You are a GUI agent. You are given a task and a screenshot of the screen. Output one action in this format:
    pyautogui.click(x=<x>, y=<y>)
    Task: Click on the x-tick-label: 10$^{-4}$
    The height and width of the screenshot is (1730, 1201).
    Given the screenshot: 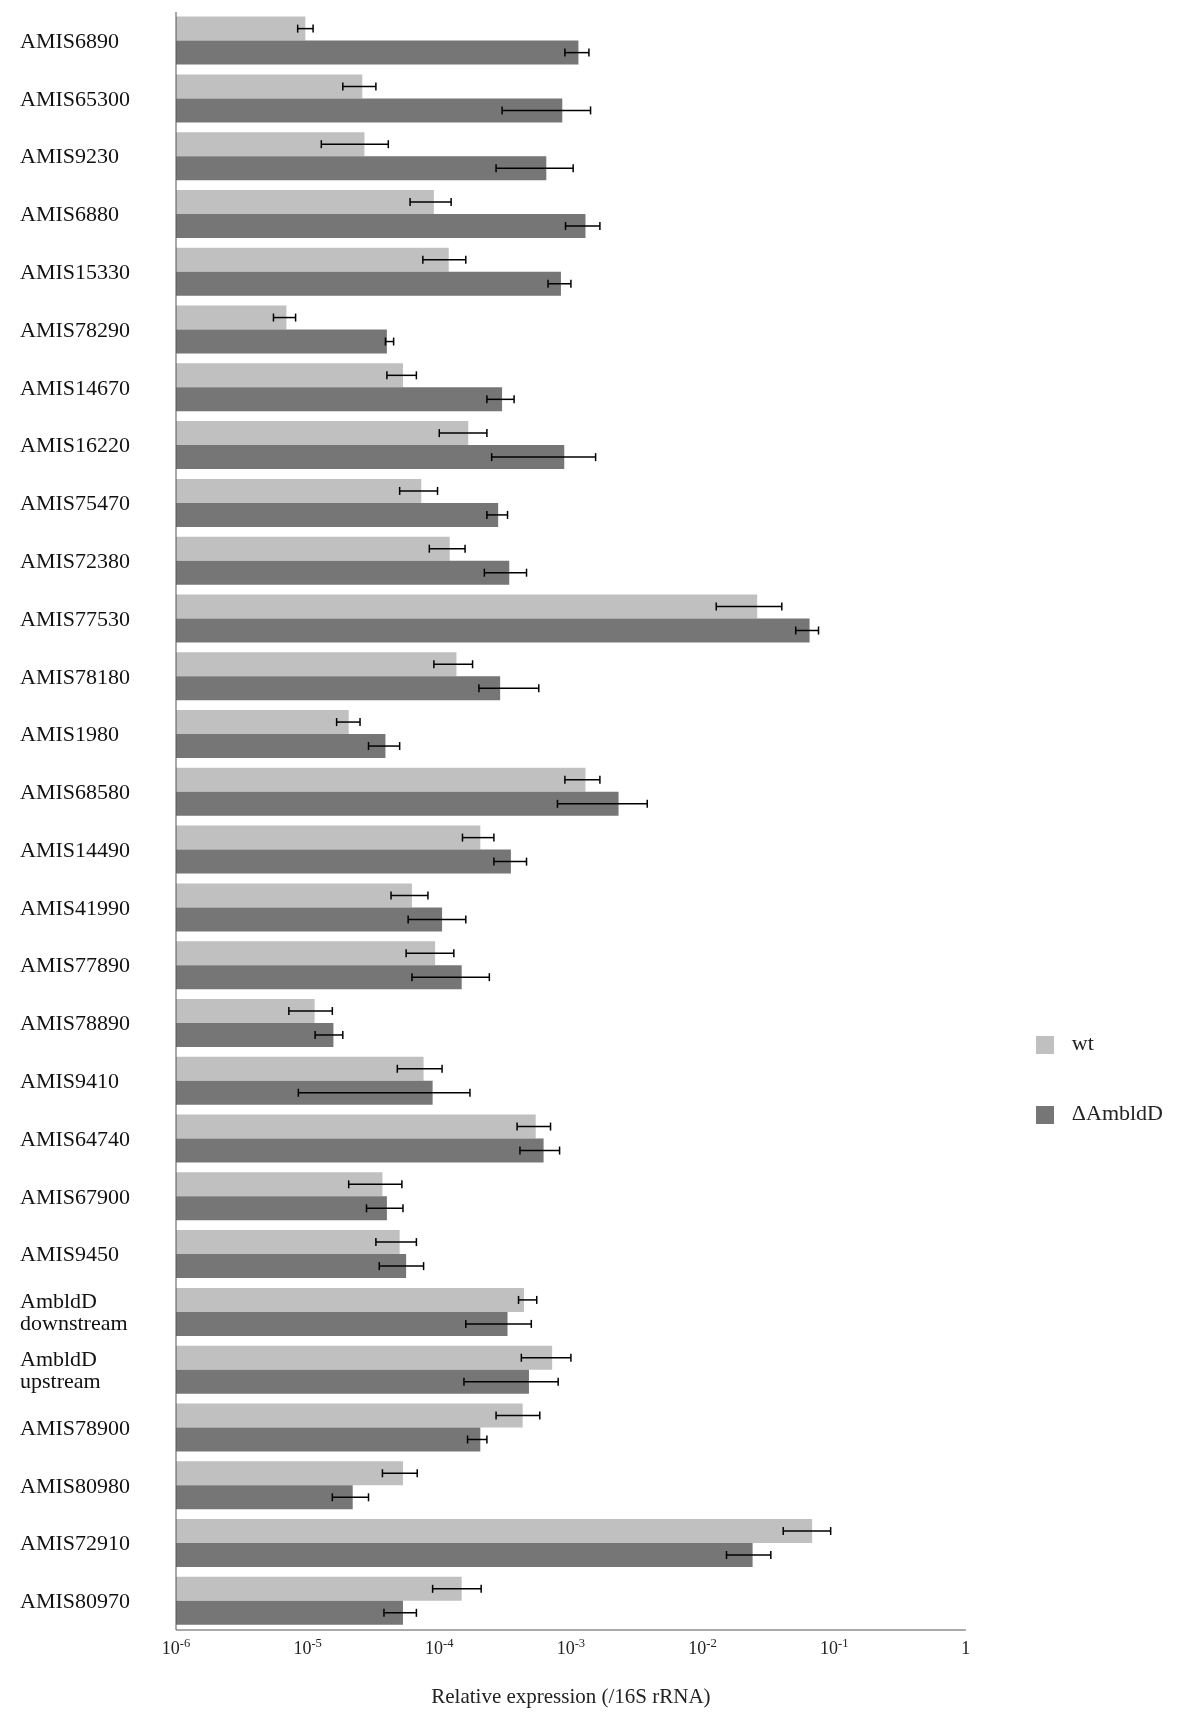 What is the action you would take?
    pyautogui.click(x=440, y=1647)
    